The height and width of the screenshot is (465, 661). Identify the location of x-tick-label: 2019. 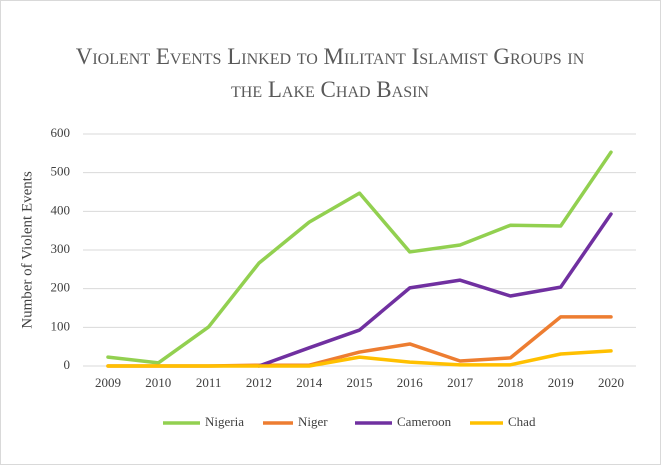
(561, 382).